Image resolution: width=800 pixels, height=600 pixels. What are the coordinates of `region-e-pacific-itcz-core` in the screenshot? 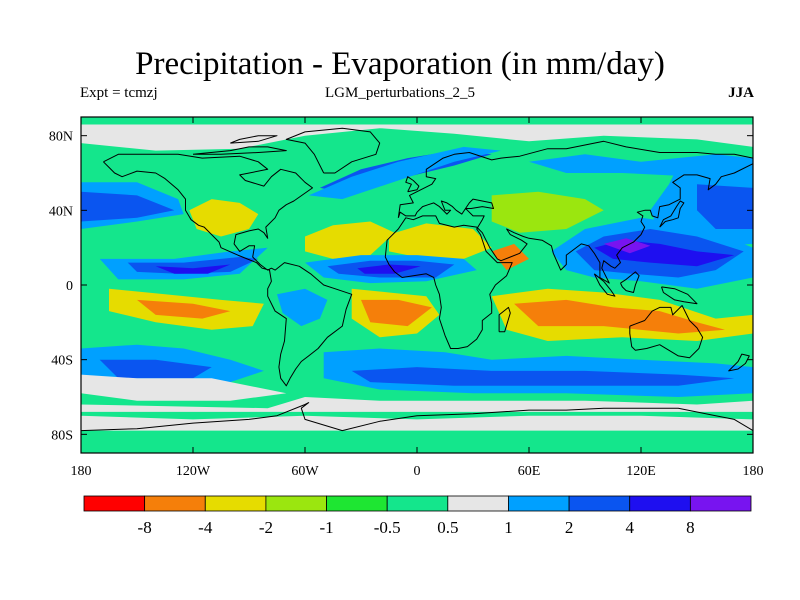 It's located at (193, 269).